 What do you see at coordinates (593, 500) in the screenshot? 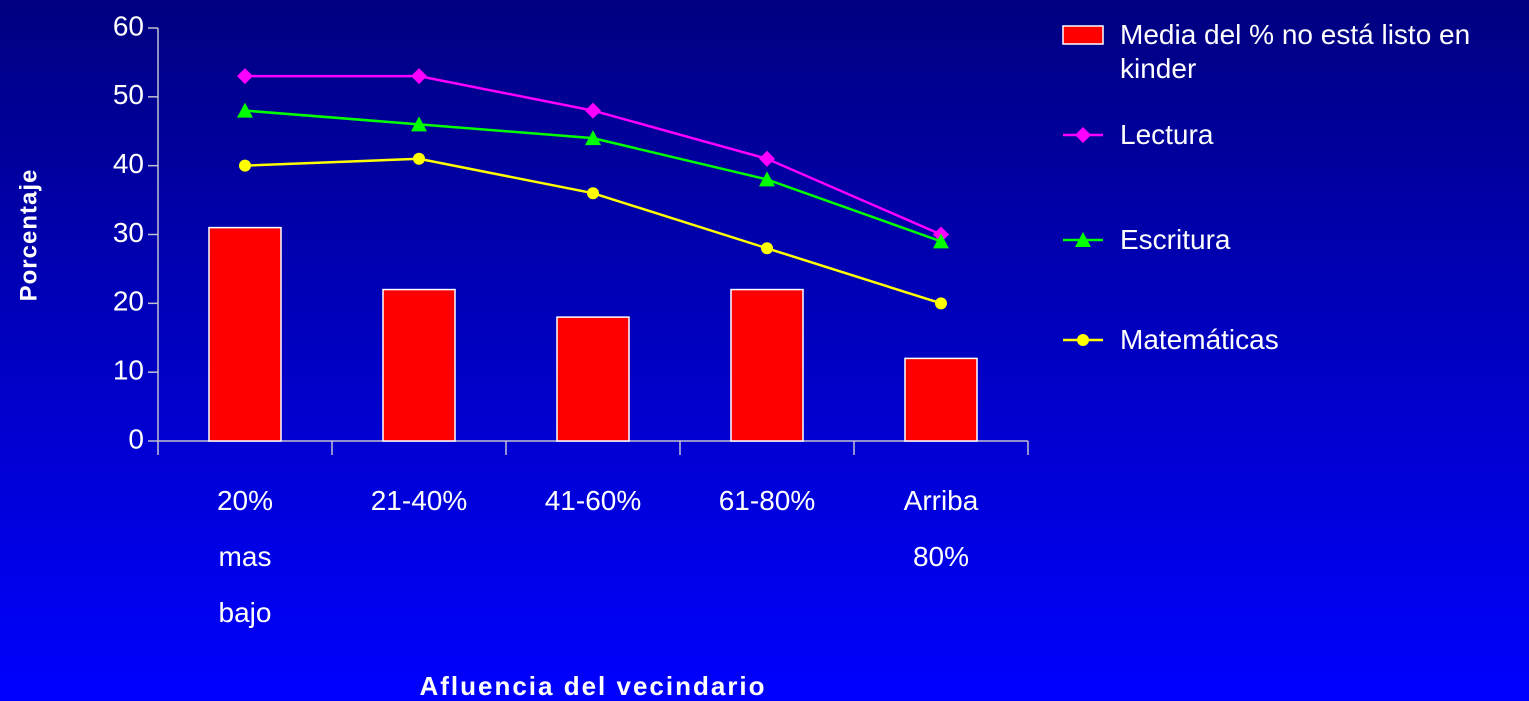
I see `x-tick-label: 41-60%` at bounding box center [593, 500].